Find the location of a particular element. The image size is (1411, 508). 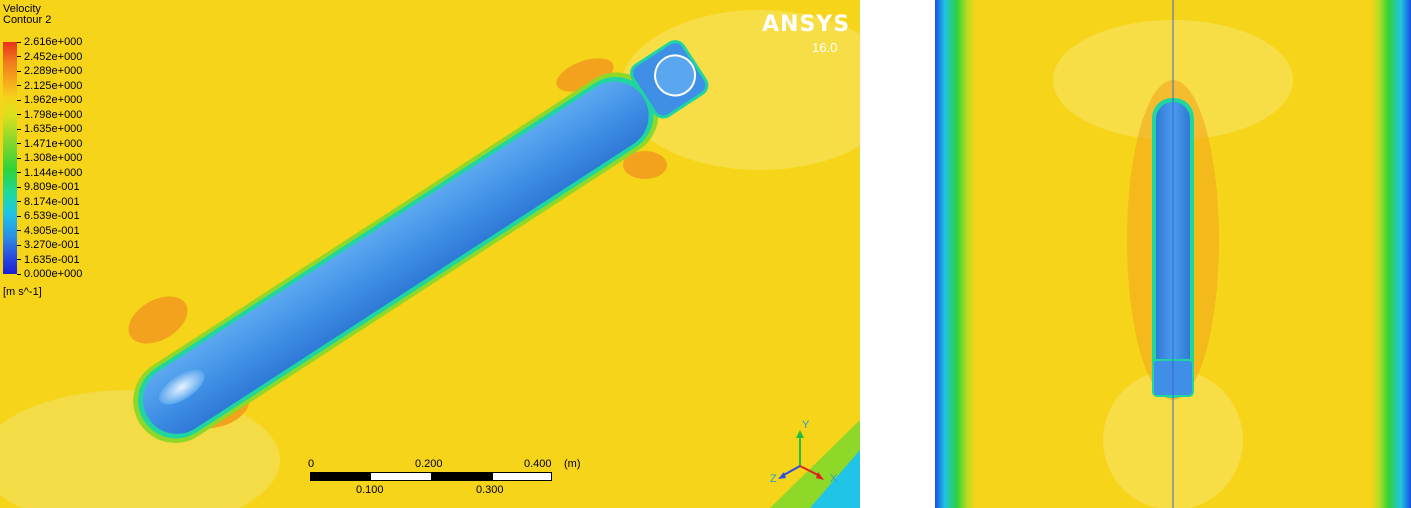

y-axis-label: Y is located at coordinates (806, 425).